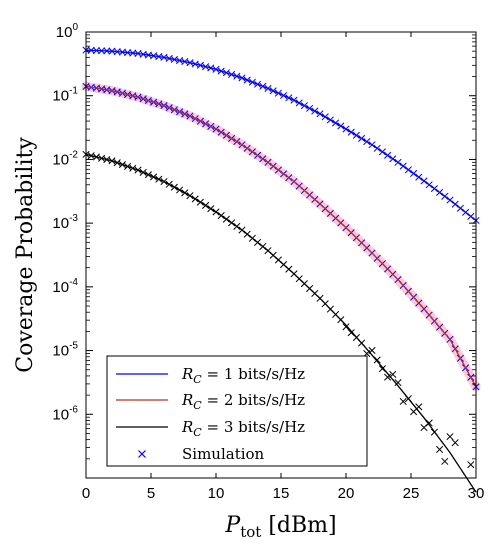 This screenshot has width=490, height=550. Describe the element at coordinates (346, 493) in the screenshot. I see `x-tick-label-4: 20` at that location.